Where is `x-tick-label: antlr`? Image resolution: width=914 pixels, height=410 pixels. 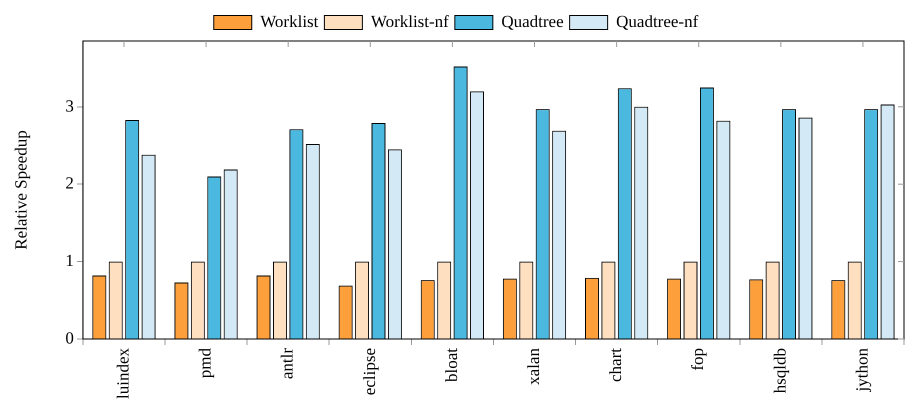 x-tick-label: antlr is located at coordinates (287, 364).